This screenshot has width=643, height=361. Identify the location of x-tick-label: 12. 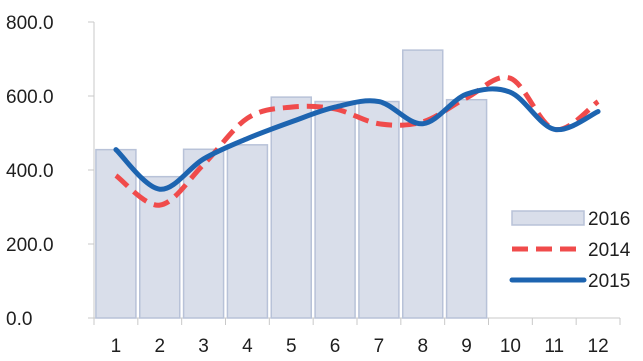
(598, 346).